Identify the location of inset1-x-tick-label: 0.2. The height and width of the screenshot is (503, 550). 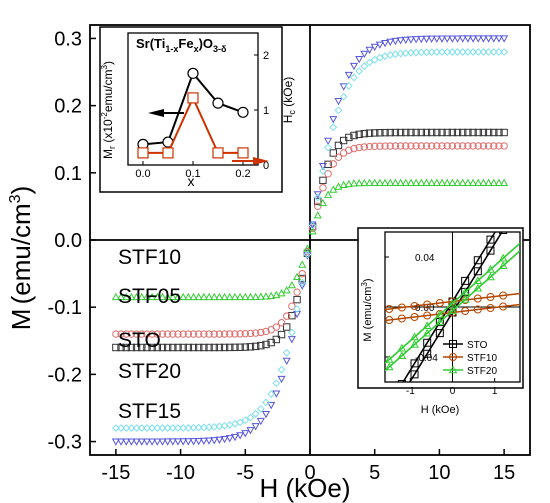
(242, 174).